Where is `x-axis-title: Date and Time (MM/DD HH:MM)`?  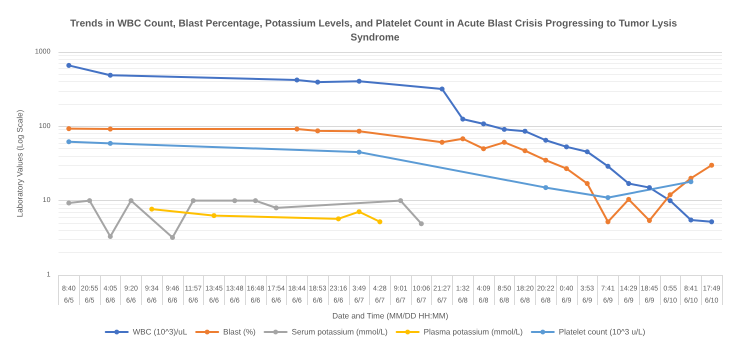 x-axis-title: Date and Time (MM/DD HH:MM) is located at coordinates (390, 315).